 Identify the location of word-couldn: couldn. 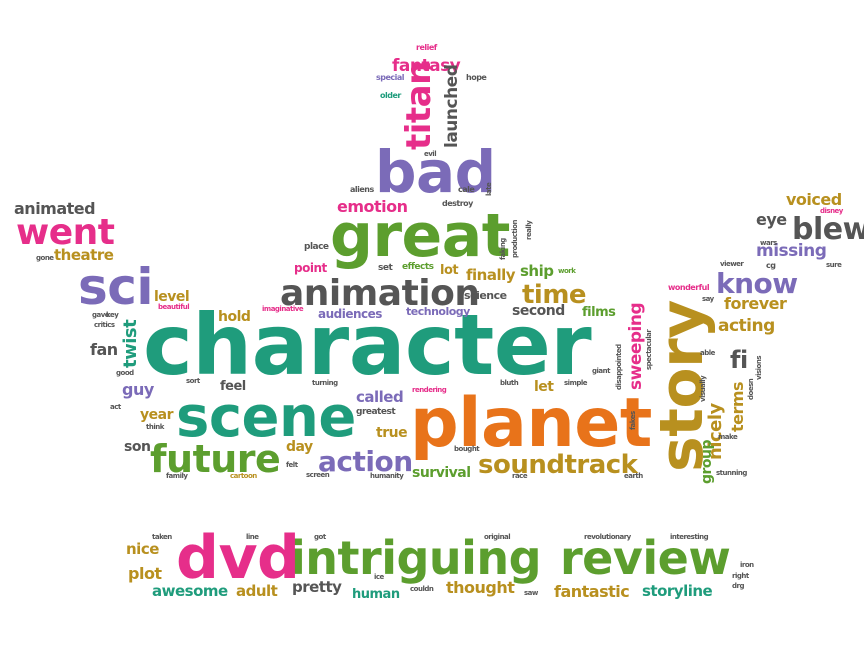
(422, 589).